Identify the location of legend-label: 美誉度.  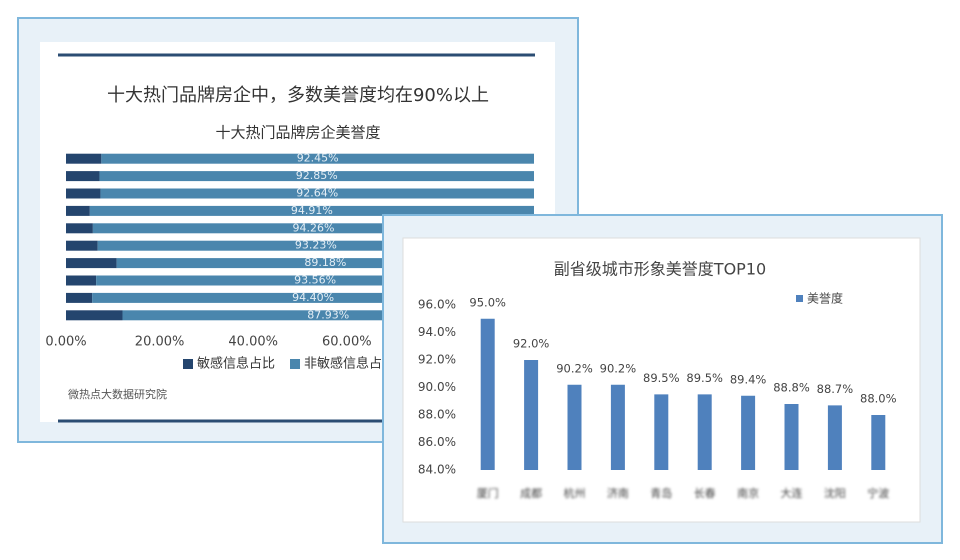
(825, 298).